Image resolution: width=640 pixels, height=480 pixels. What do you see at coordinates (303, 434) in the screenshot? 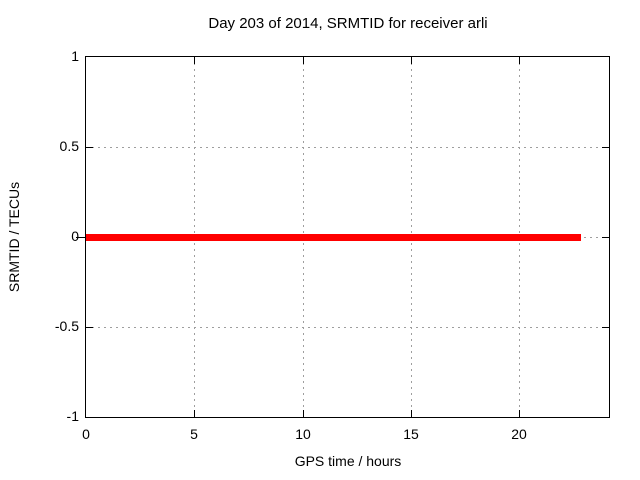
I see `x-tick-label: 10` at bounding box center [303, 434].